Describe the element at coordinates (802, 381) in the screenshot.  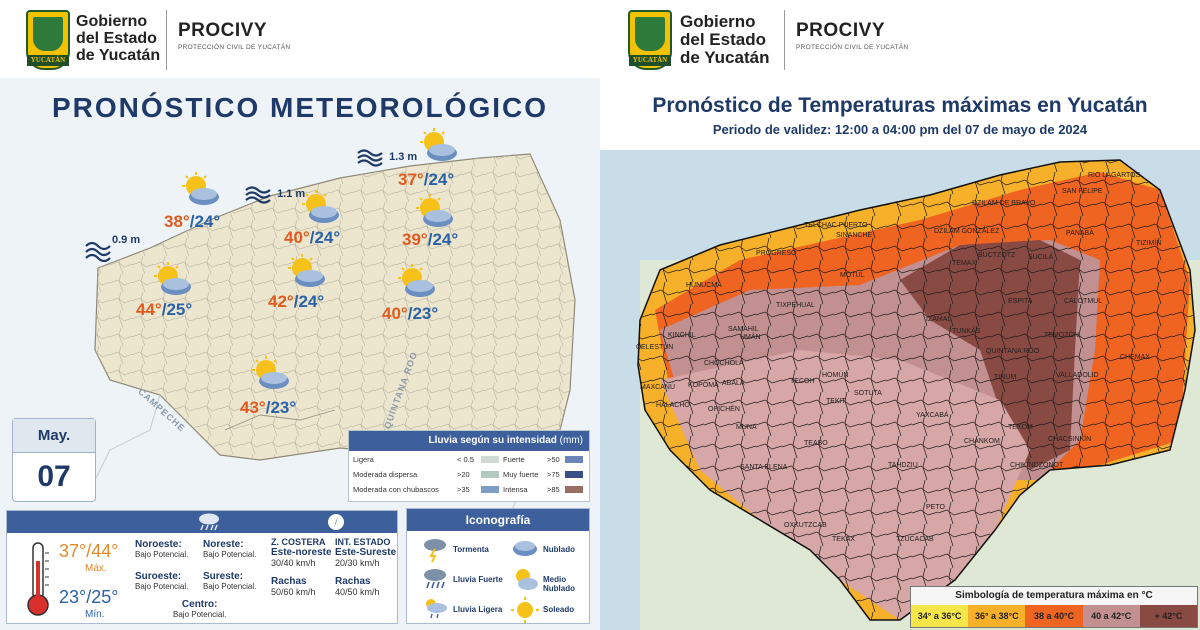
I see `municipality-label: TECOH` at that location.